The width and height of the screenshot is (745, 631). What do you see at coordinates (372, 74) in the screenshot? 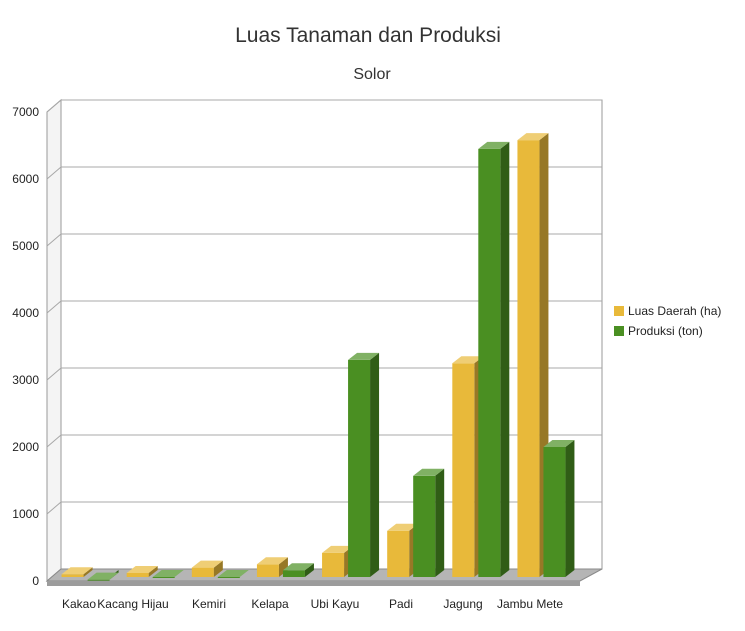
I see `chart-subtitle: Solor` at bounding box center [372, 74].